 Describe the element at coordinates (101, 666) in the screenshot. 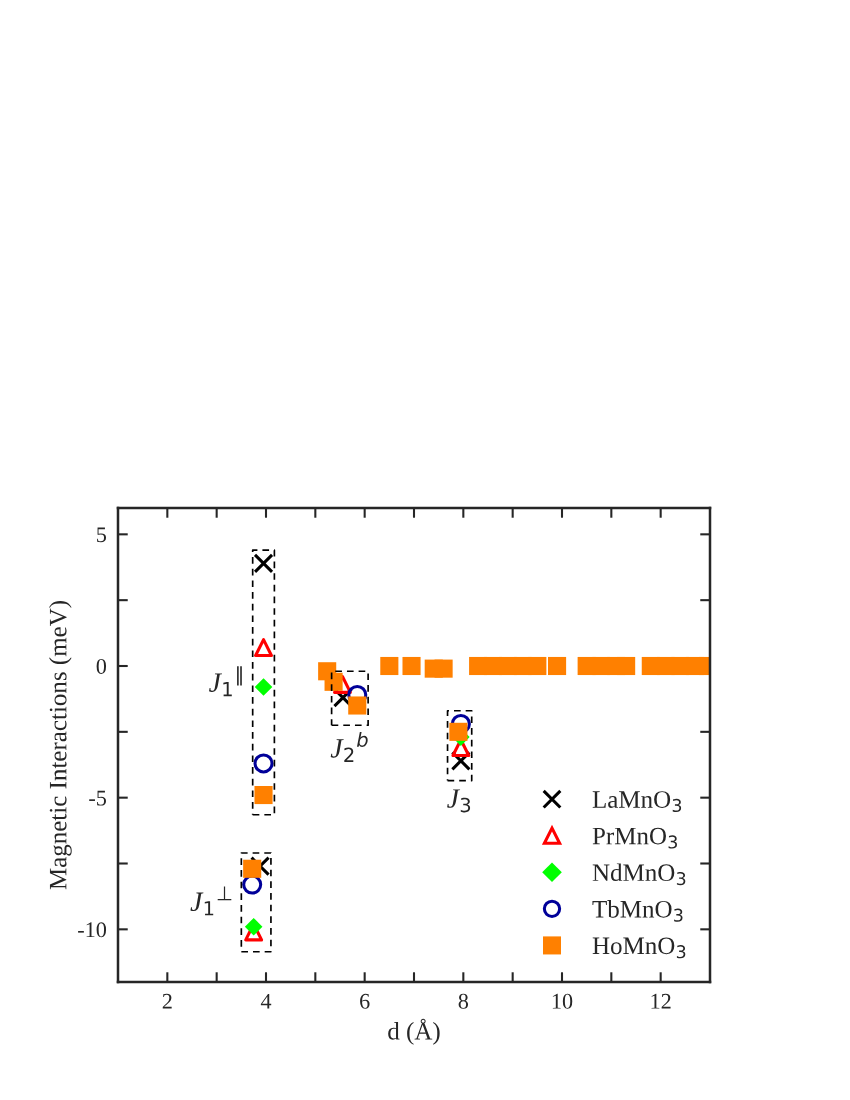

I see `y-tick-label: 0` at that location.